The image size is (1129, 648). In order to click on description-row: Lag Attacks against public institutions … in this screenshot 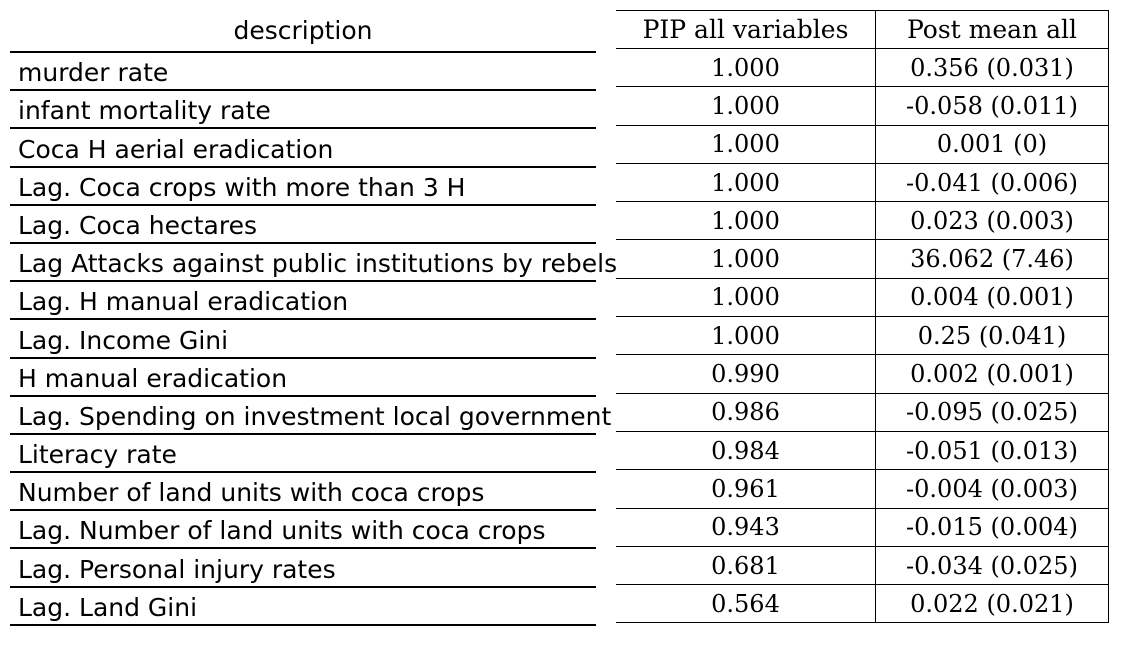, I will do `click(313, 263)`.